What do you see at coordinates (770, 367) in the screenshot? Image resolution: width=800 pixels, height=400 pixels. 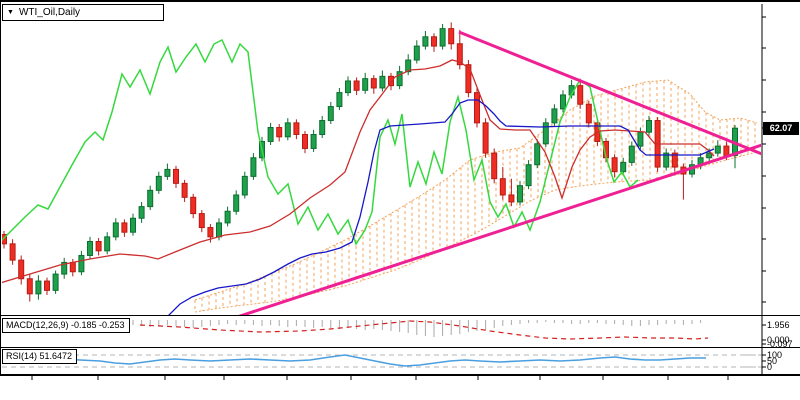 I see `indicator-axis-label: 0` at bounding box center [770, 367].